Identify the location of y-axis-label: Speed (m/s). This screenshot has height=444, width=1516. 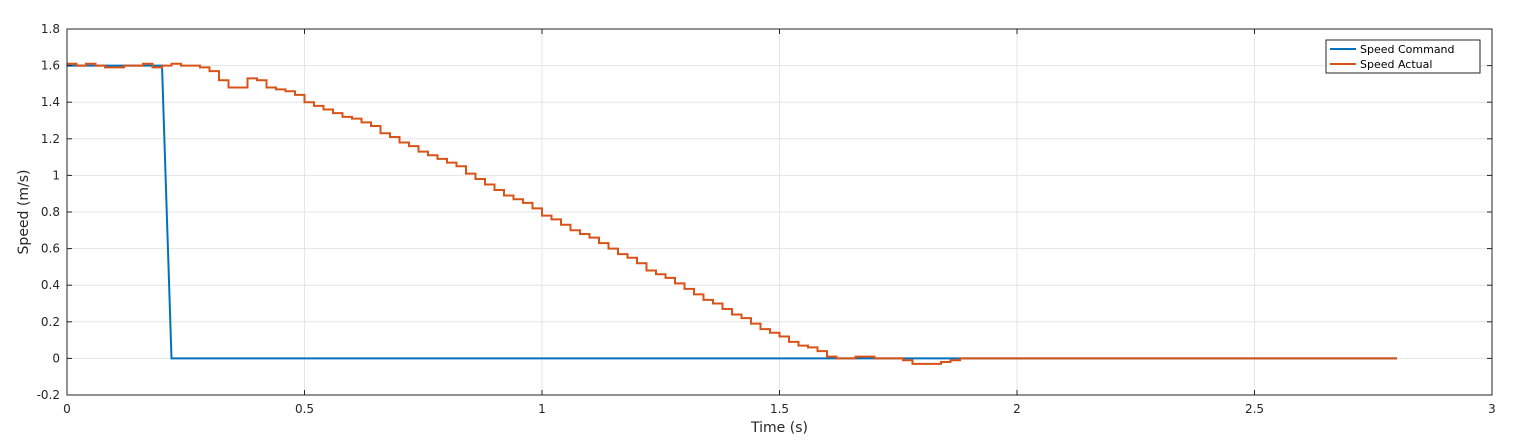
(24, 212).